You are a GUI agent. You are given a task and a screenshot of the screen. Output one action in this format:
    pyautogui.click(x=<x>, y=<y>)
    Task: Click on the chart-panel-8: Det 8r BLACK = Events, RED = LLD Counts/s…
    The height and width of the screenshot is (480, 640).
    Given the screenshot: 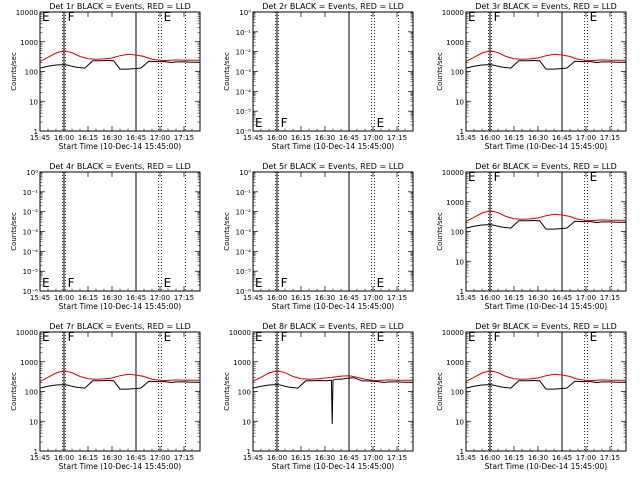 What is the action you would take?
    pyautogui.click(x=318, y=396)
    